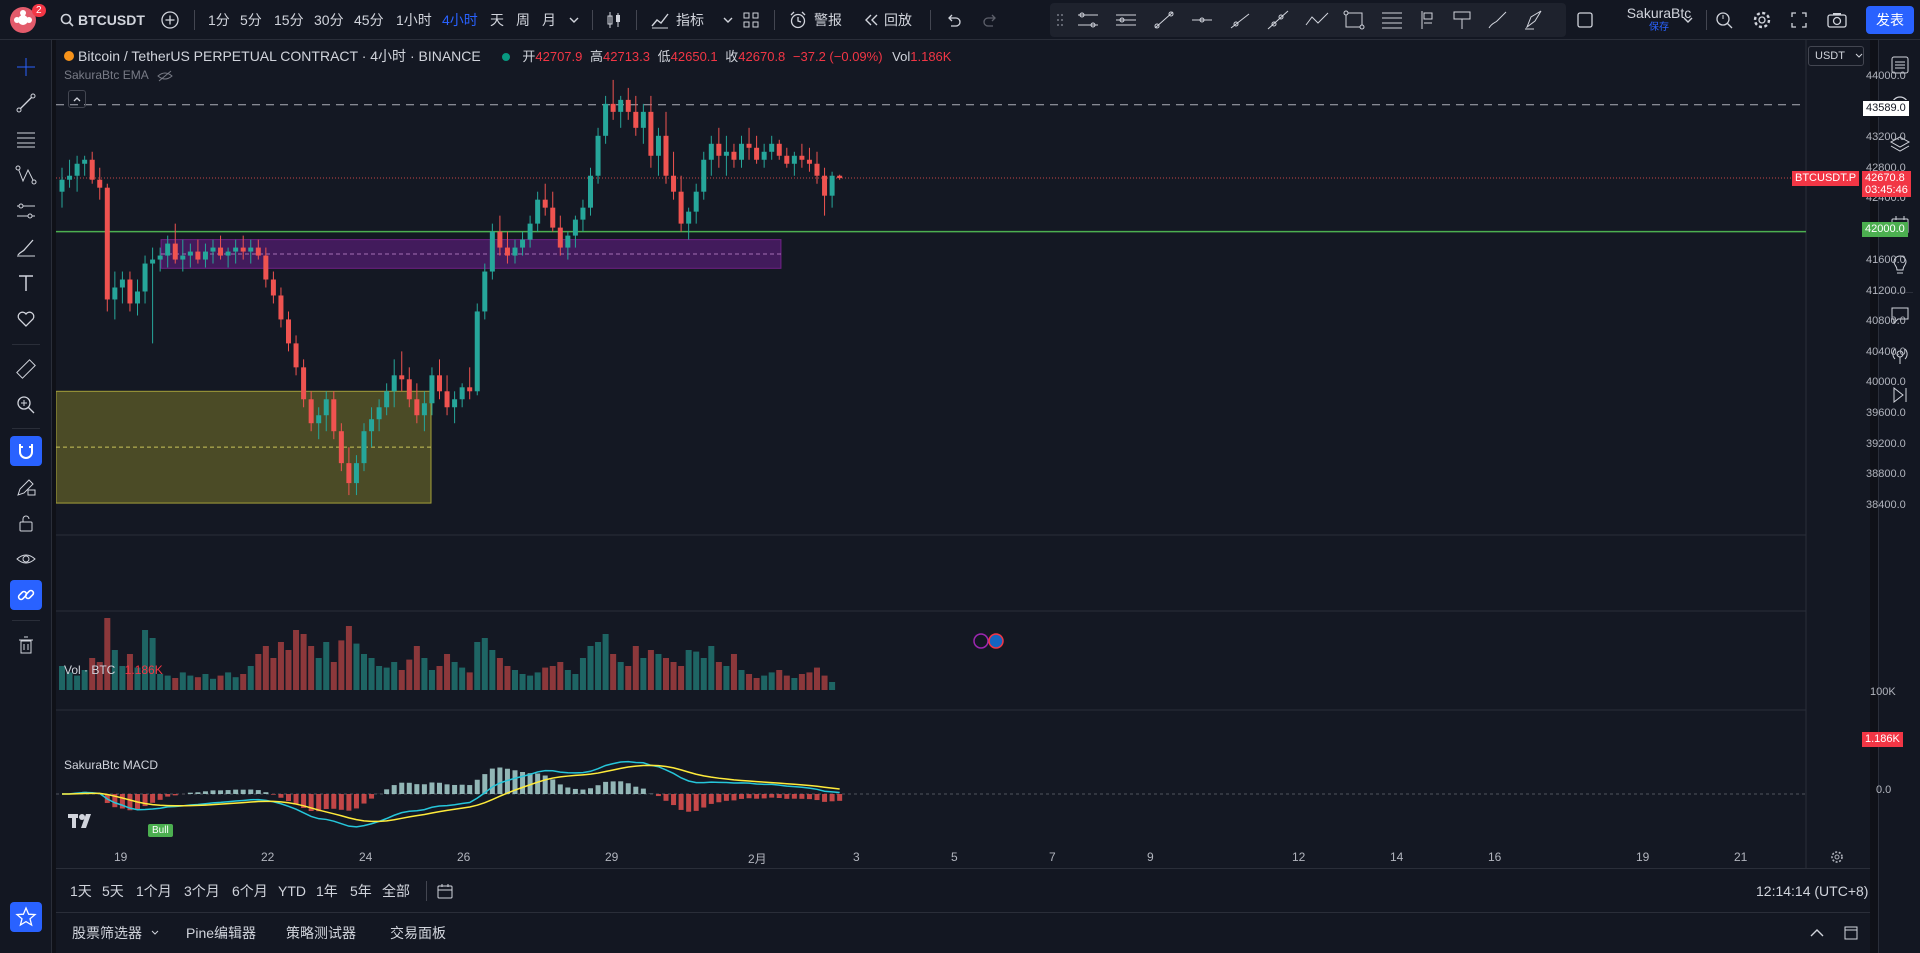 Image resolution: width=1920 pixels, height=953 pixels. What do you see at coordinates (1799, 20) in the screenshot?
I see `fullscreen-button` at bounding box center [1799, 20].